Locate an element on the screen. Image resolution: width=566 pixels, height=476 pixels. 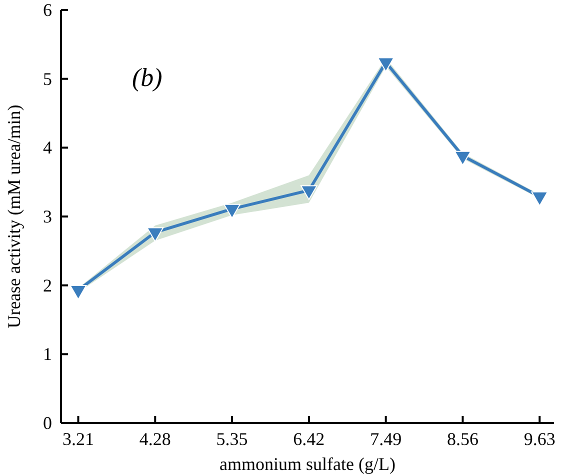
x-tick-label: 6.42 is located at coordinates (309, 439).